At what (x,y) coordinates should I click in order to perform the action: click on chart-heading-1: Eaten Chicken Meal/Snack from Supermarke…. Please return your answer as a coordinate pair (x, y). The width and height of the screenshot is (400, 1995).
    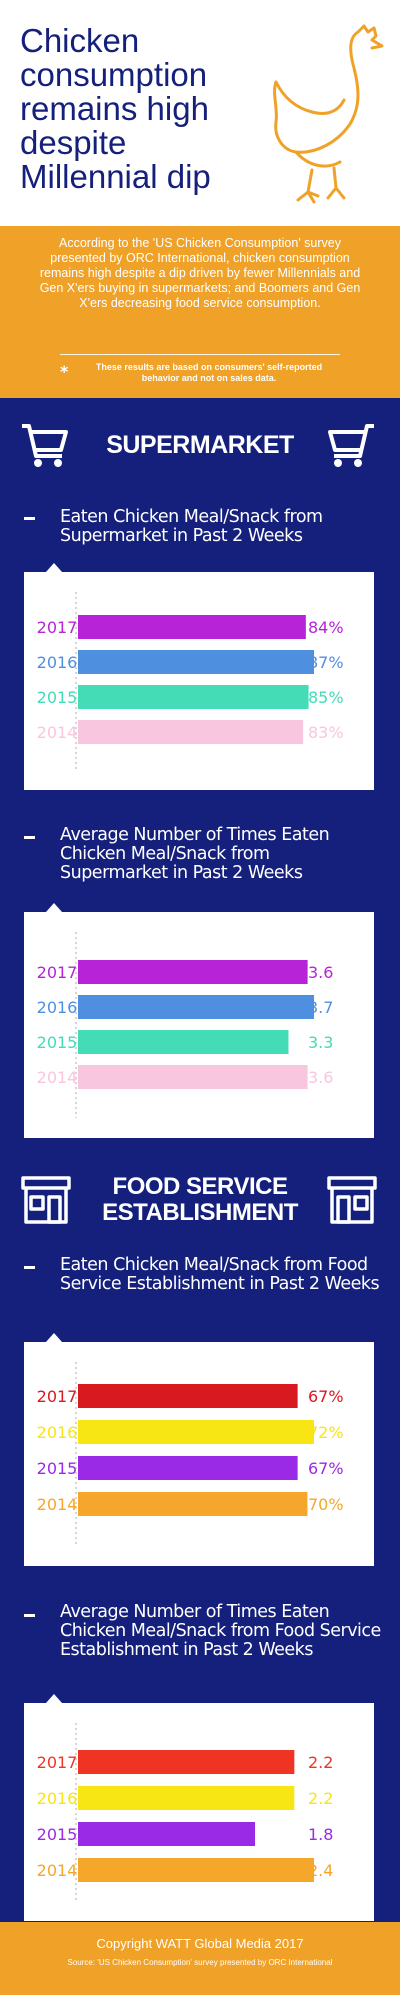
    Looking at the image, I should click on (191, 526).